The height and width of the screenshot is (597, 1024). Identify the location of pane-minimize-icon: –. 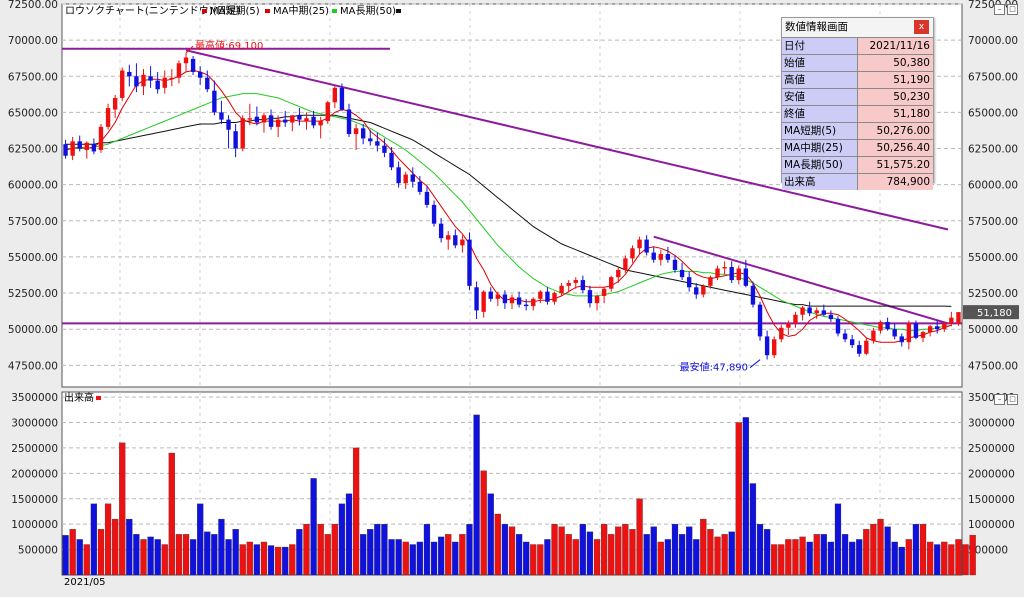
(999, 399).